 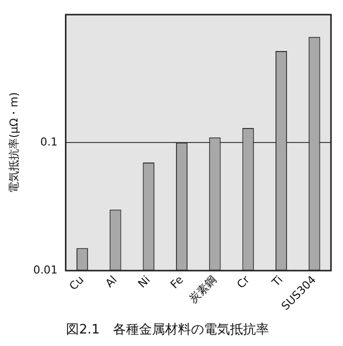 I want to click on y-axis-title: 電気抵抗率(μΩ・m), so click(x=13, y=142).